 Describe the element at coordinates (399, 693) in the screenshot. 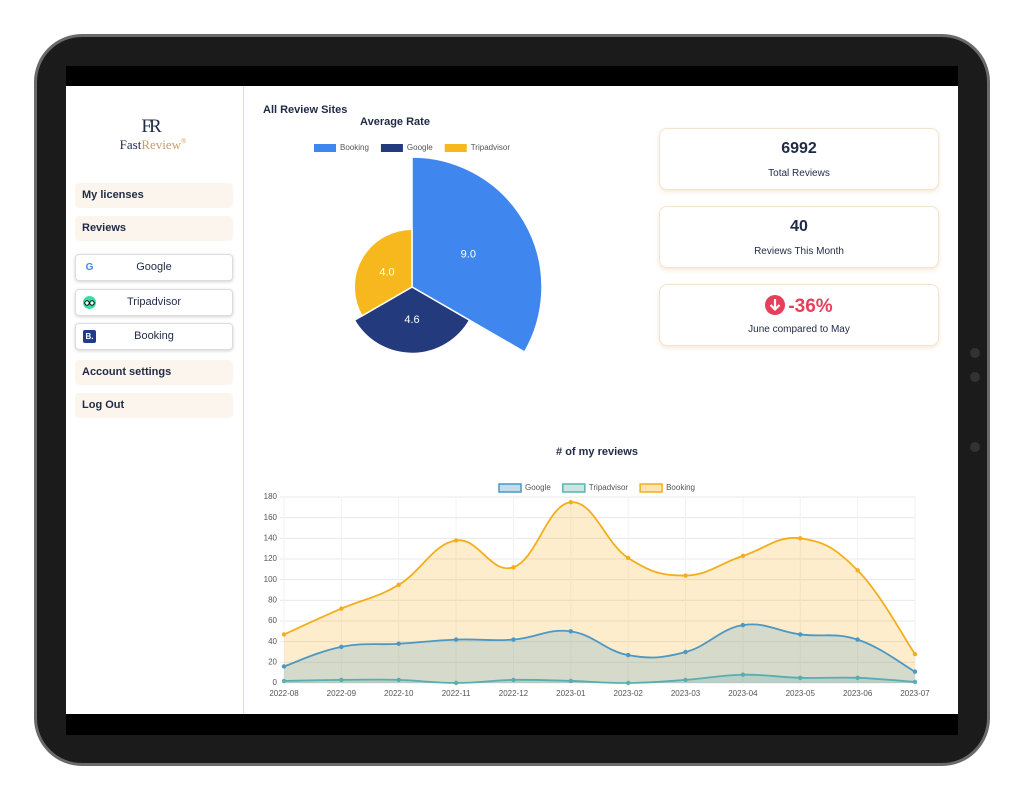

I see `x-tick-label: 2022-10` at that location.